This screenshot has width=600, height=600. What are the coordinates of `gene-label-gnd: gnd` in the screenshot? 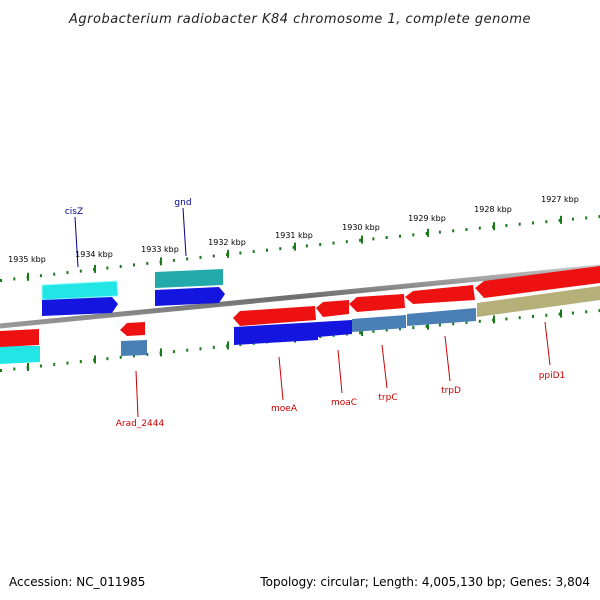 It's located at (182, 203).